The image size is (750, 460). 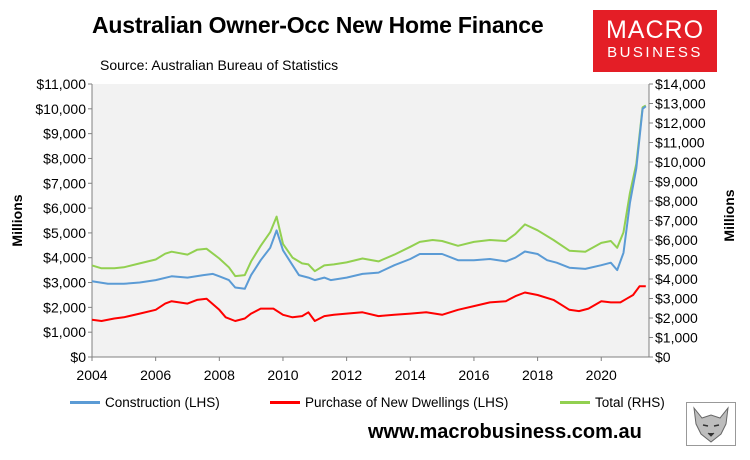 I want to click on legend-swatch-purchase, so click(x=285, y=402).